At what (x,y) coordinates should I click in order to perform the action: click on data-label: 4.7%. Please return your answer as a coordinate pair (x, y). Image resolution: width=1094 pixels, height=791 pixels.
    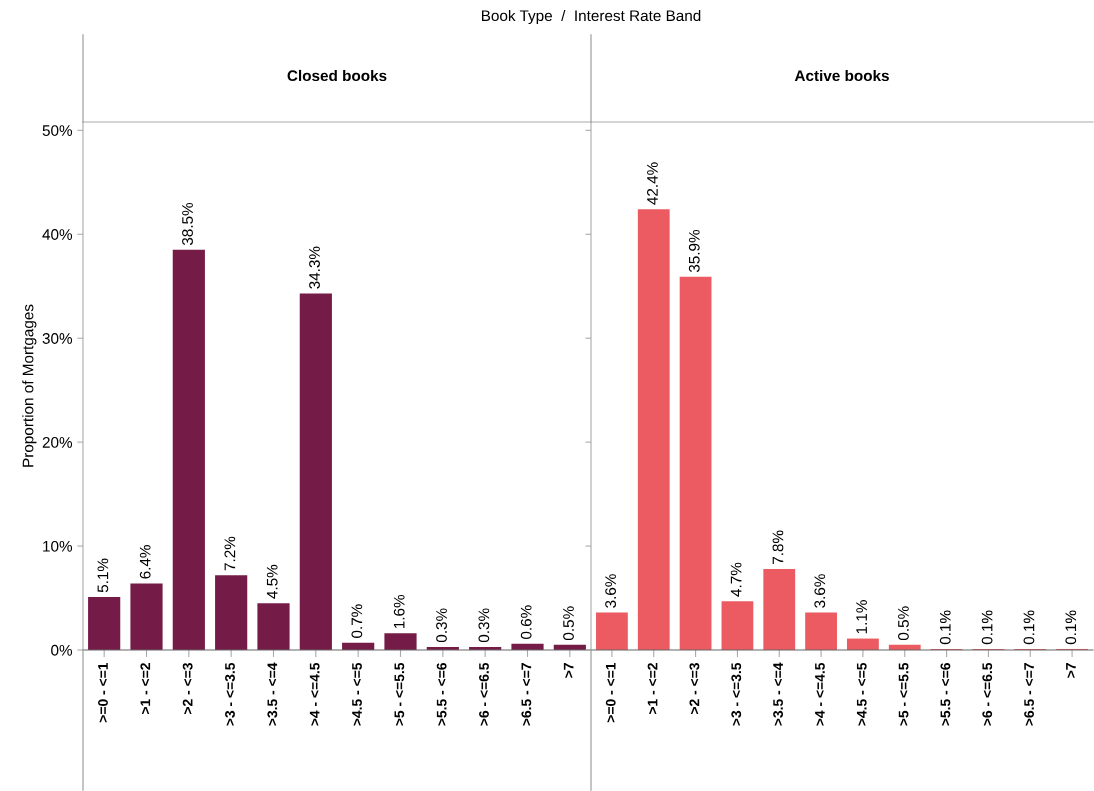
    Looking at the image, I should click on (736, 579).